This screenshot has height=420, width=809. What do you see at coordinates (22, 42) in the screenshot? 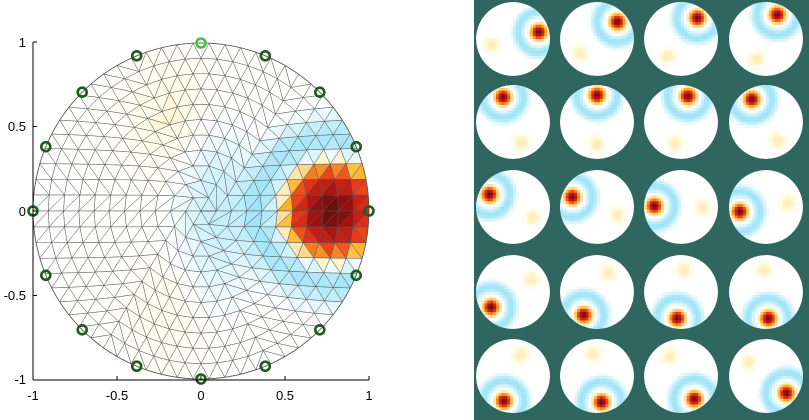
I see `y-tick-label: 1` at bounding box center [22, 42].